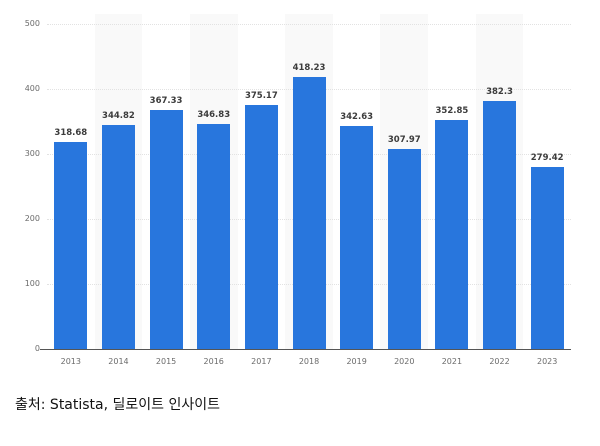 This screenshot has height=446, width=600. What do you see at coordinates (118, 405) in the screenshot?
I see `source-caption: 출처: Statista, 딜로이트 인사이트` at bounding box center [118, 405].